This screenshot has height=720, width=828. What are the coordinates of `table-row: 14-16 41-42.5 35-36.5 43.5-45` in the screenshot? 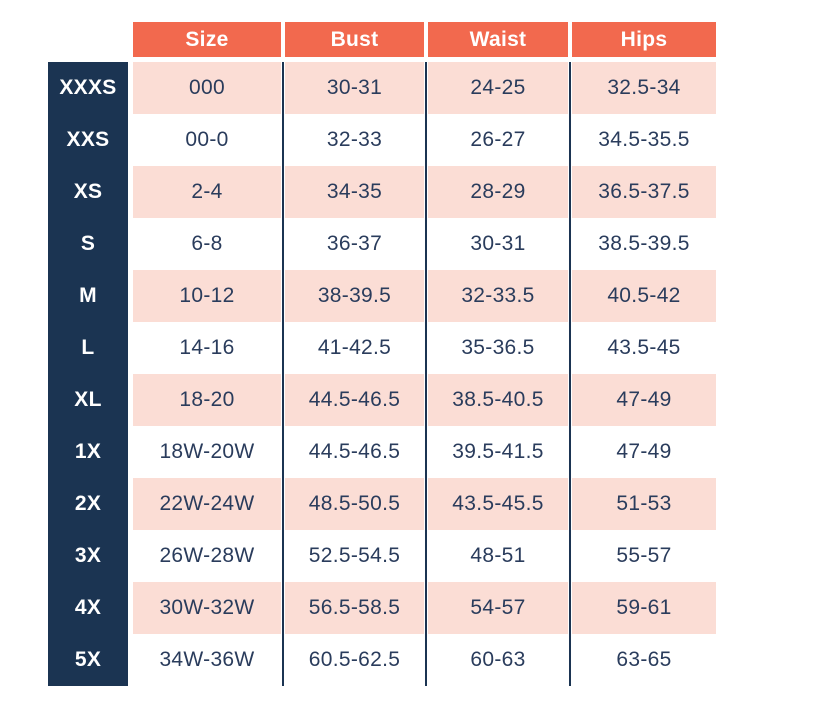 It's located at (424, 348).